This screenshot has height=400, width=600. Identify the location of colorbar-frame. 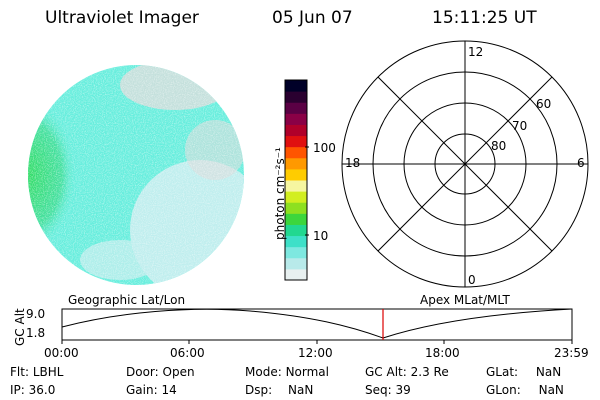
(296, 180).